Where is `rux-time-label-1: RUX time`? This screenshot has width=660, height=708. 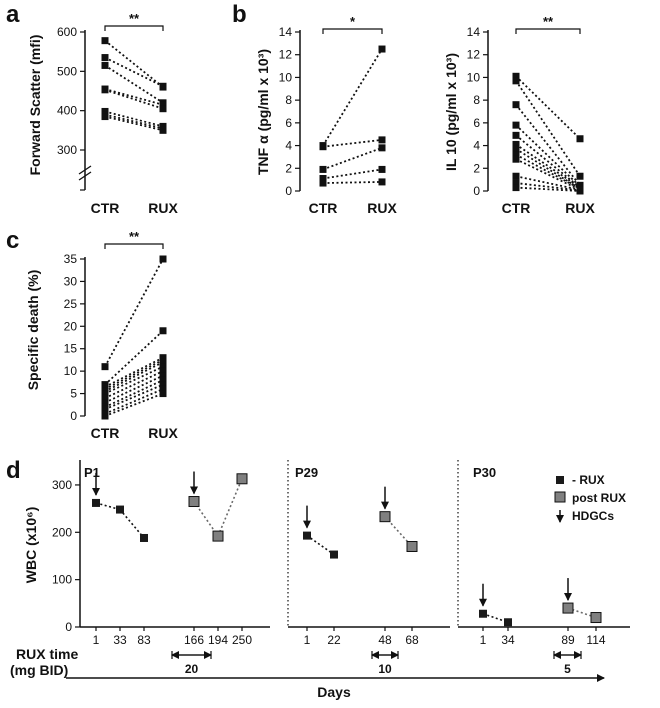
rux-time-label-1: RUX time is located at coordinates (47, 654).